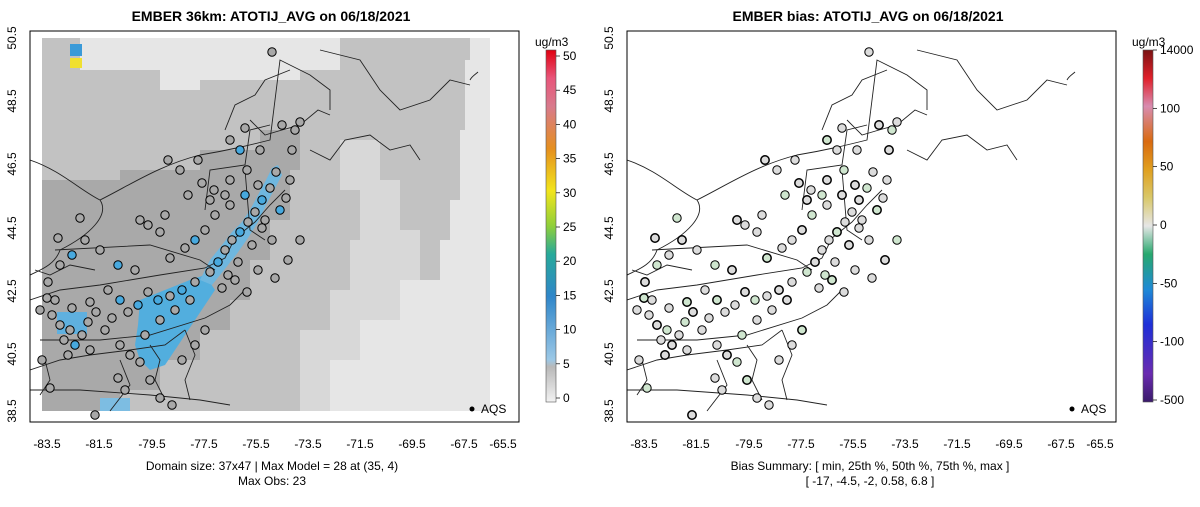 The image size is (1200, 507). I want to click on left-colorbar-ramp, so click(551, 226).